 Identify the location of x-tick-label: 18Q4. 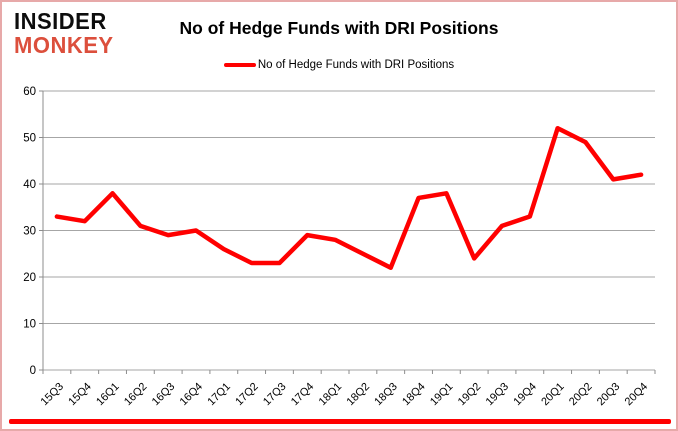
(414, 395).